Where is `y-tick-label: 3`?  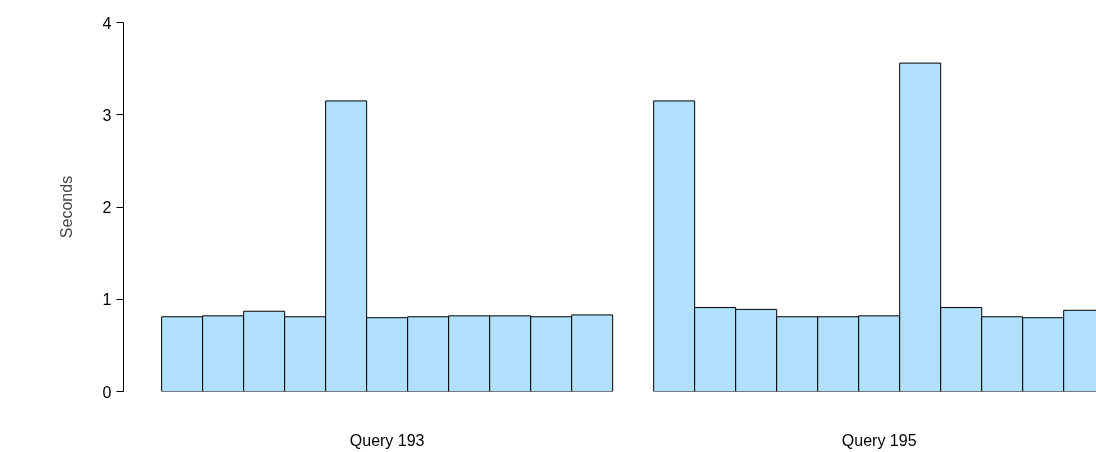 y-tick-label: 3 is located at coordinates (107, 115).